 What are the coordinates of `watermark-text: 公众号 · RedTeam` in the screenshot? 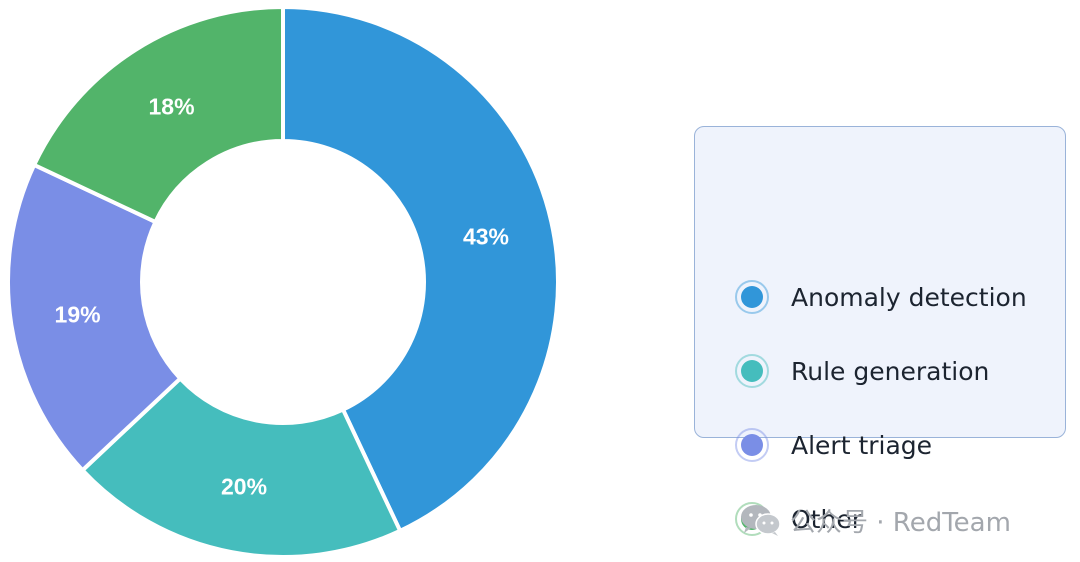 It's located at (900, 522).